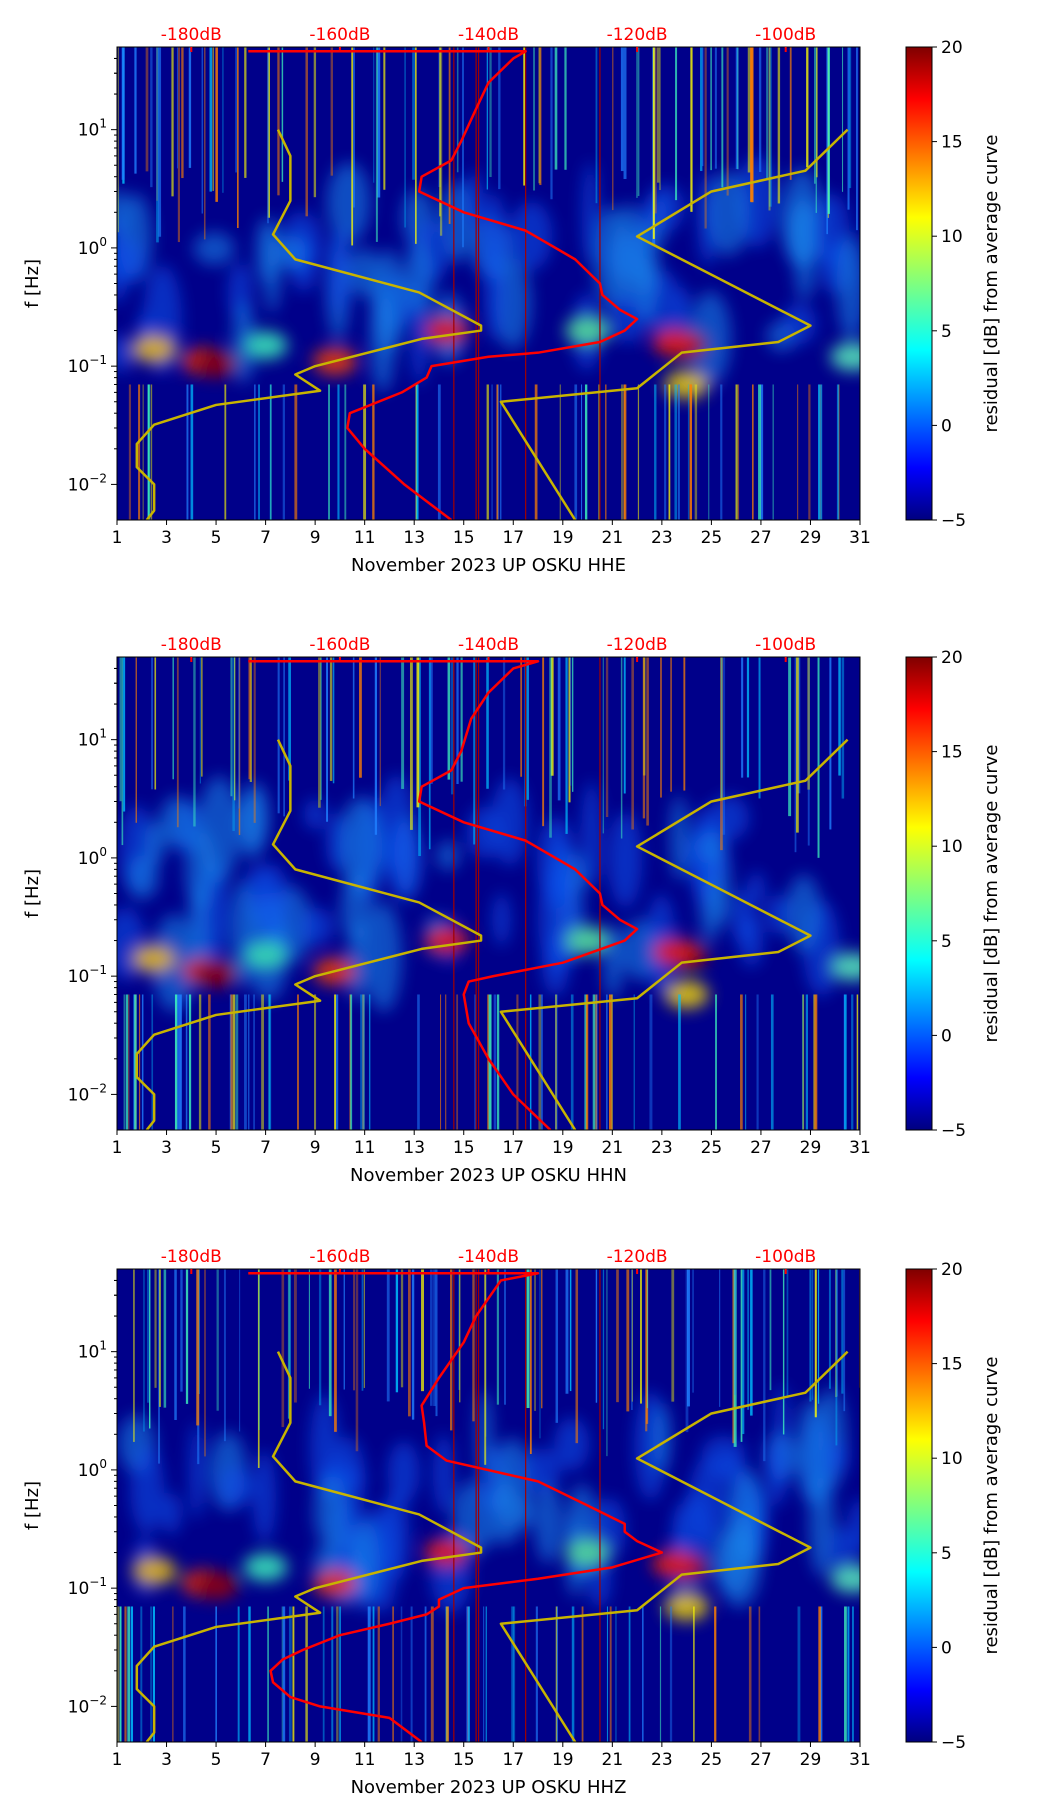  Describe the element at coordinates (365, 1760) in the screenshot. I see `x-tick-label: 11` at that location.